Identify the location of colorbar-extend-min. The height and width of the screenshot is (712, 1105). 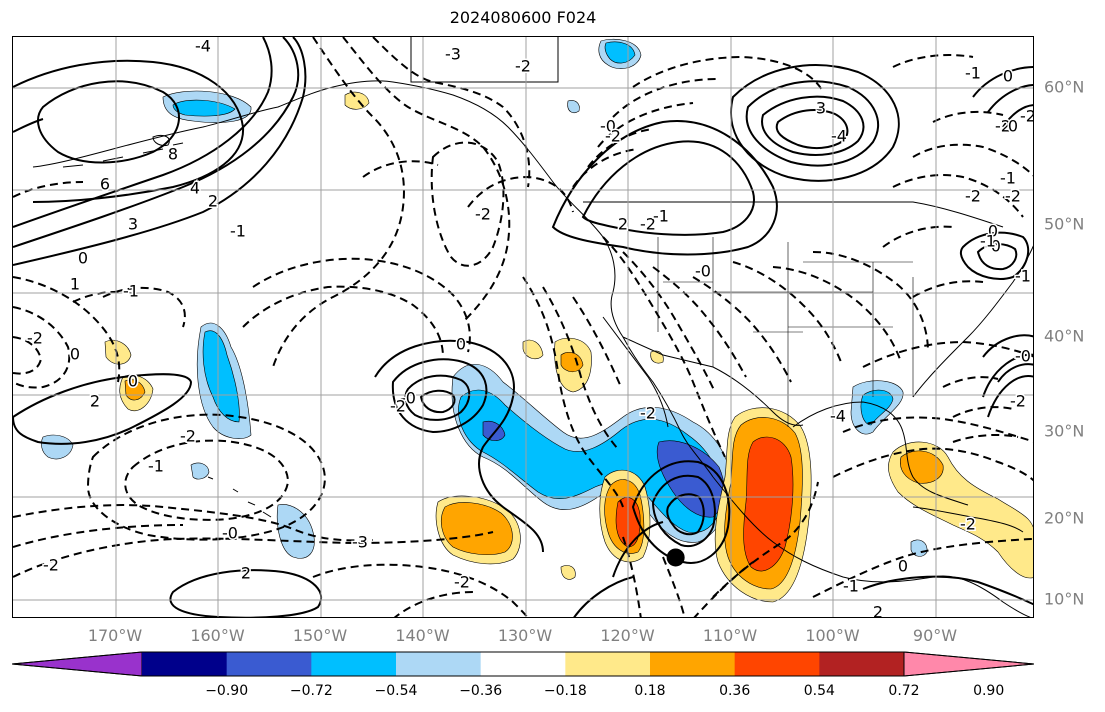
(77, 664).